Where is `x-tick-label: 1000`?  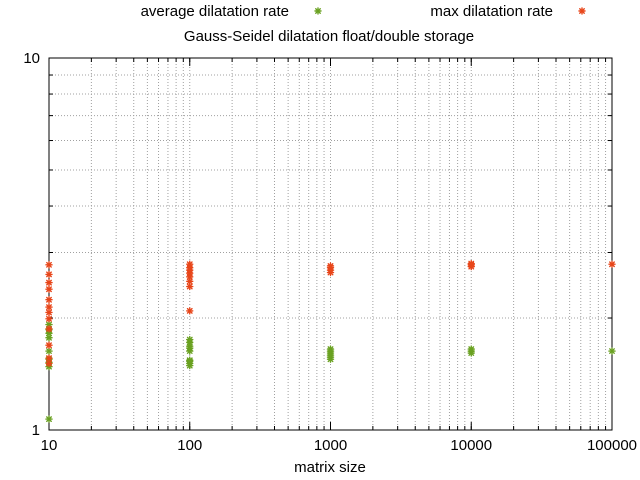 x-tick-label: 1000 is located at coordinates (330, 445).